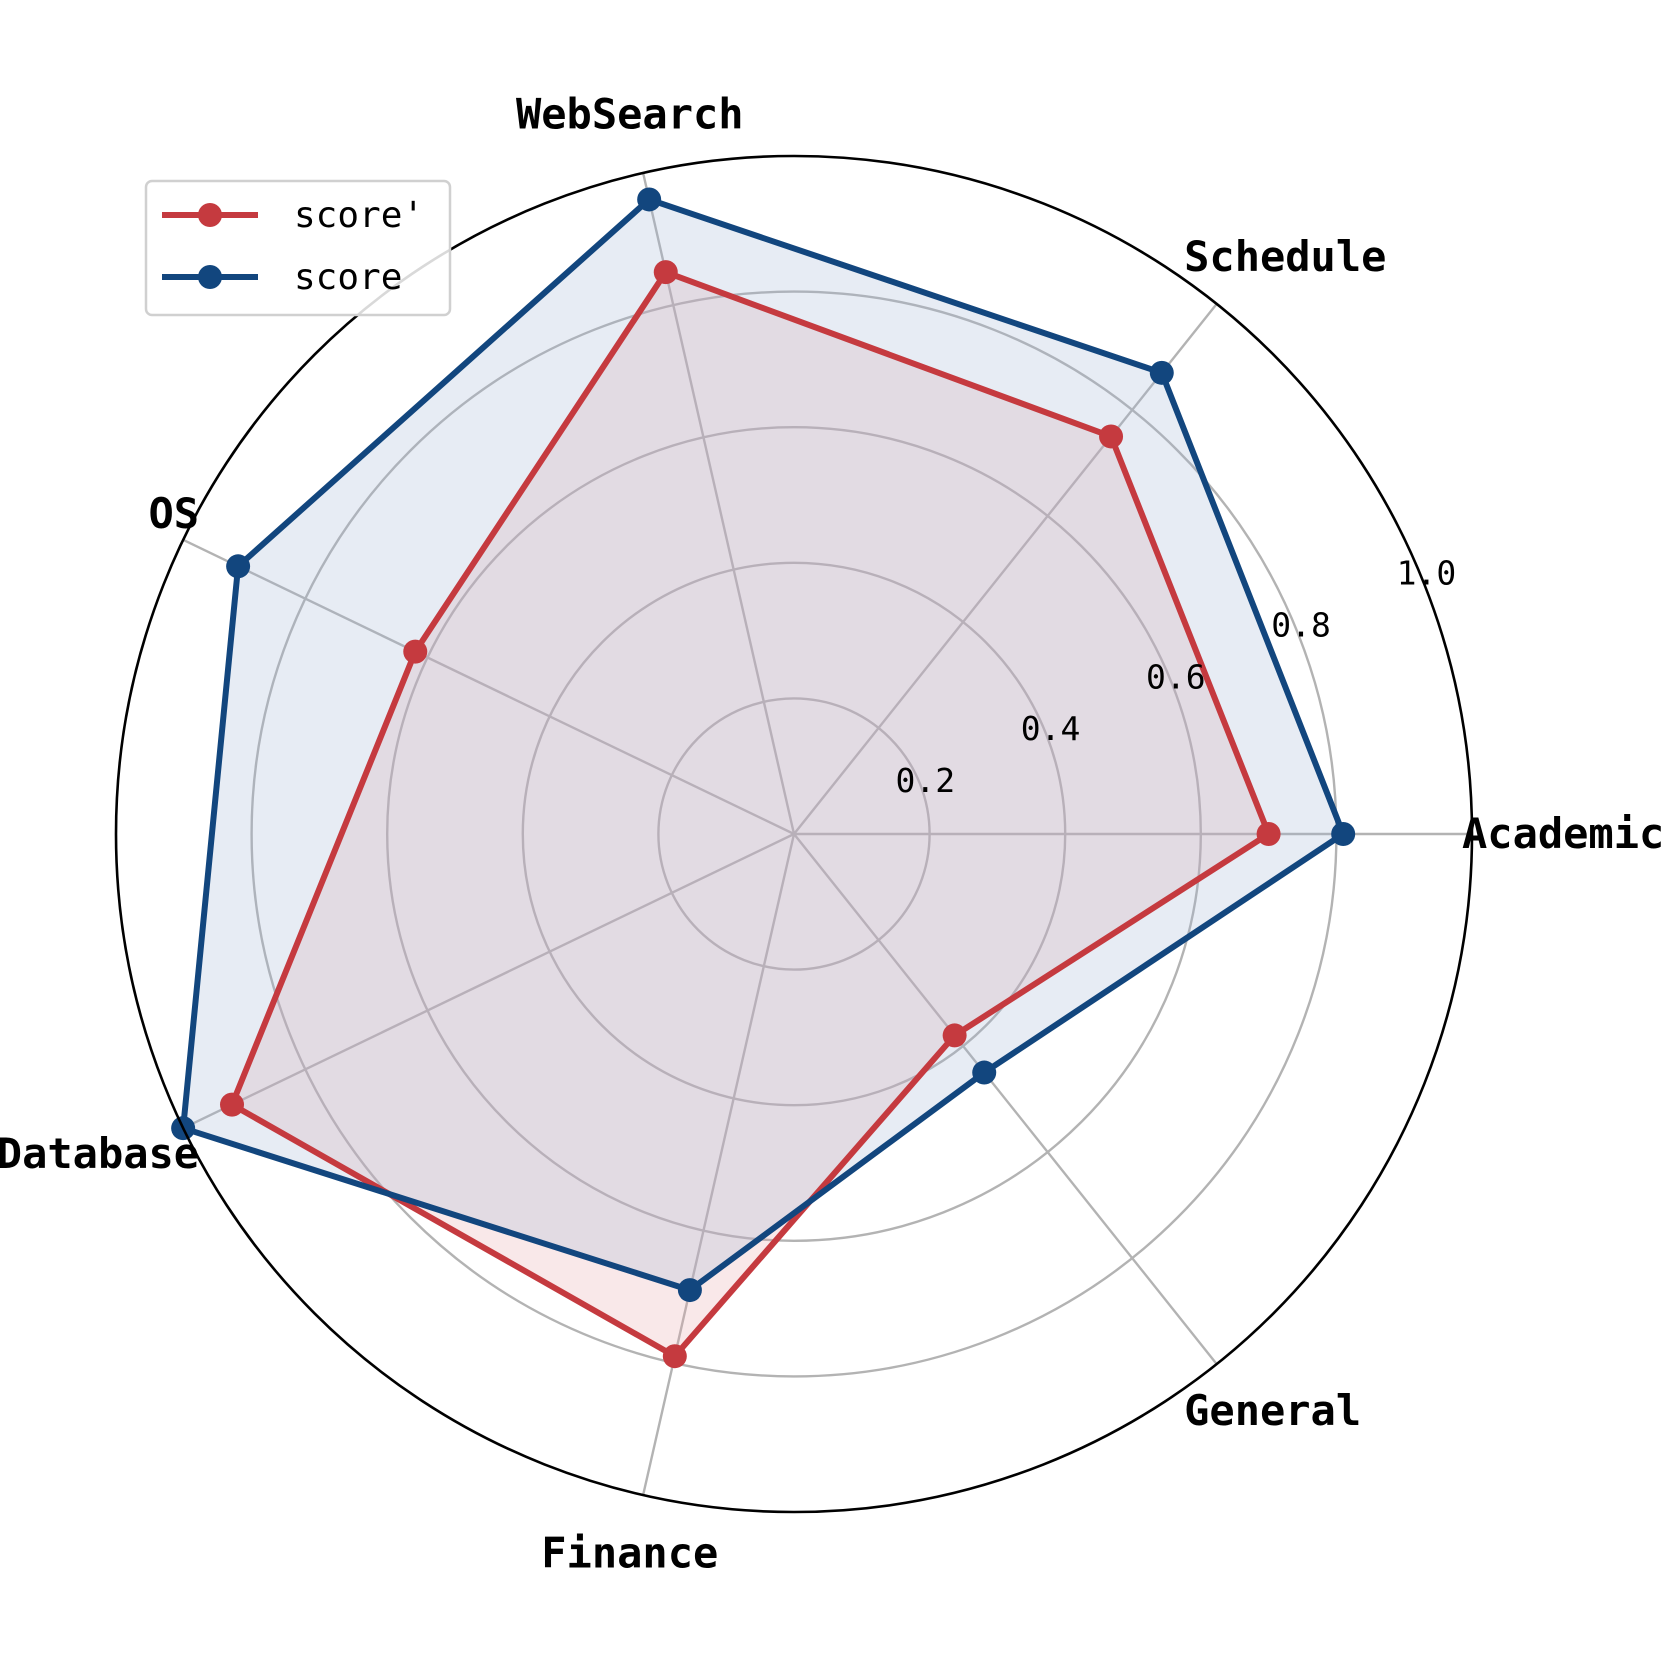  What do you see at coordinates (298, 248) in the screenshot?
I see `legend: score' score` at bounding box center [298, 248].